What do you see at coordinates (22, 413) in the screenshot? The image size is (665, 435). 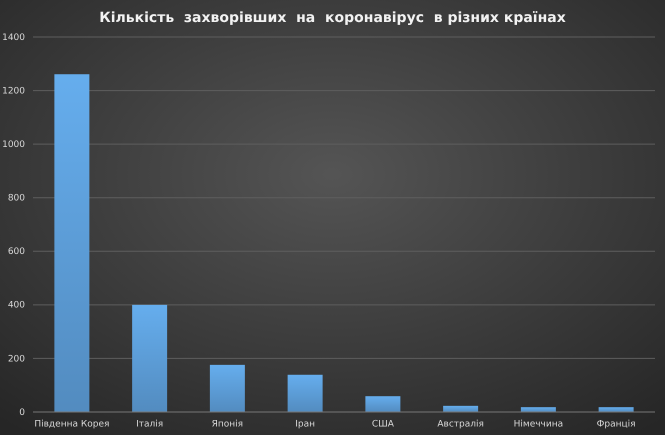 I see `y-tick-label: 0` at bounding box center [22, 413].